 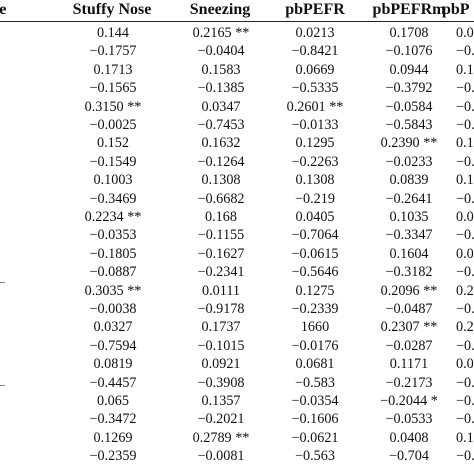 What do you see at coordinates (113, 437) in the screenshot?
I see `table-cell: 0.1269` at bounding box center [113, 437].